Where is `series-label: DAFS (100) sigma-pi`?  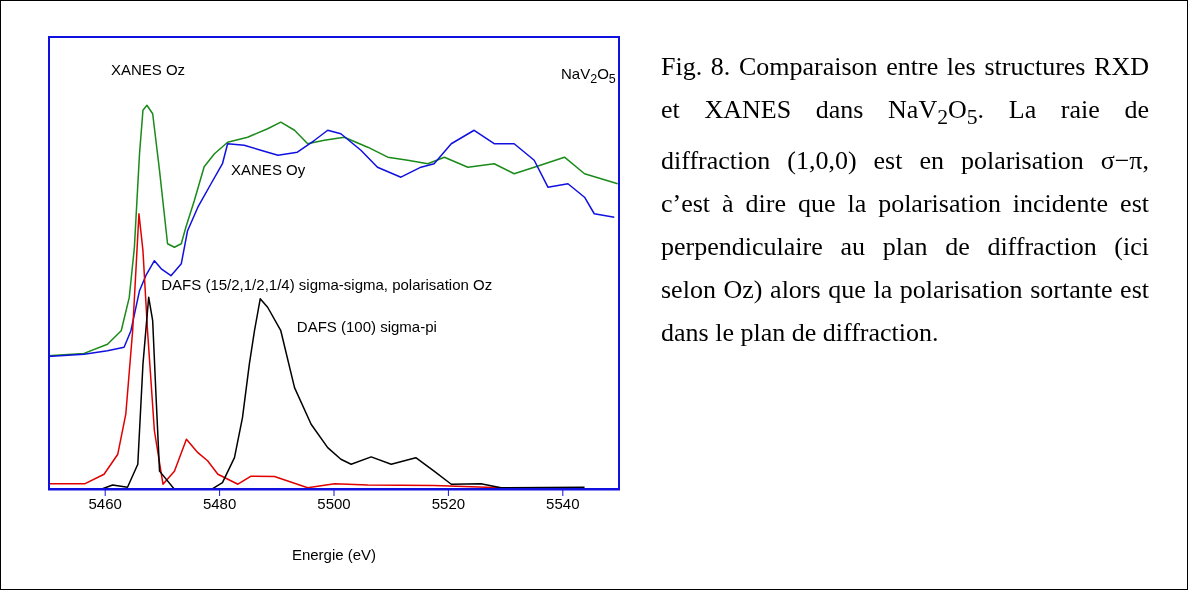 series-label: DAFS (100) sigma-pi is located at coordinates (366, 327).